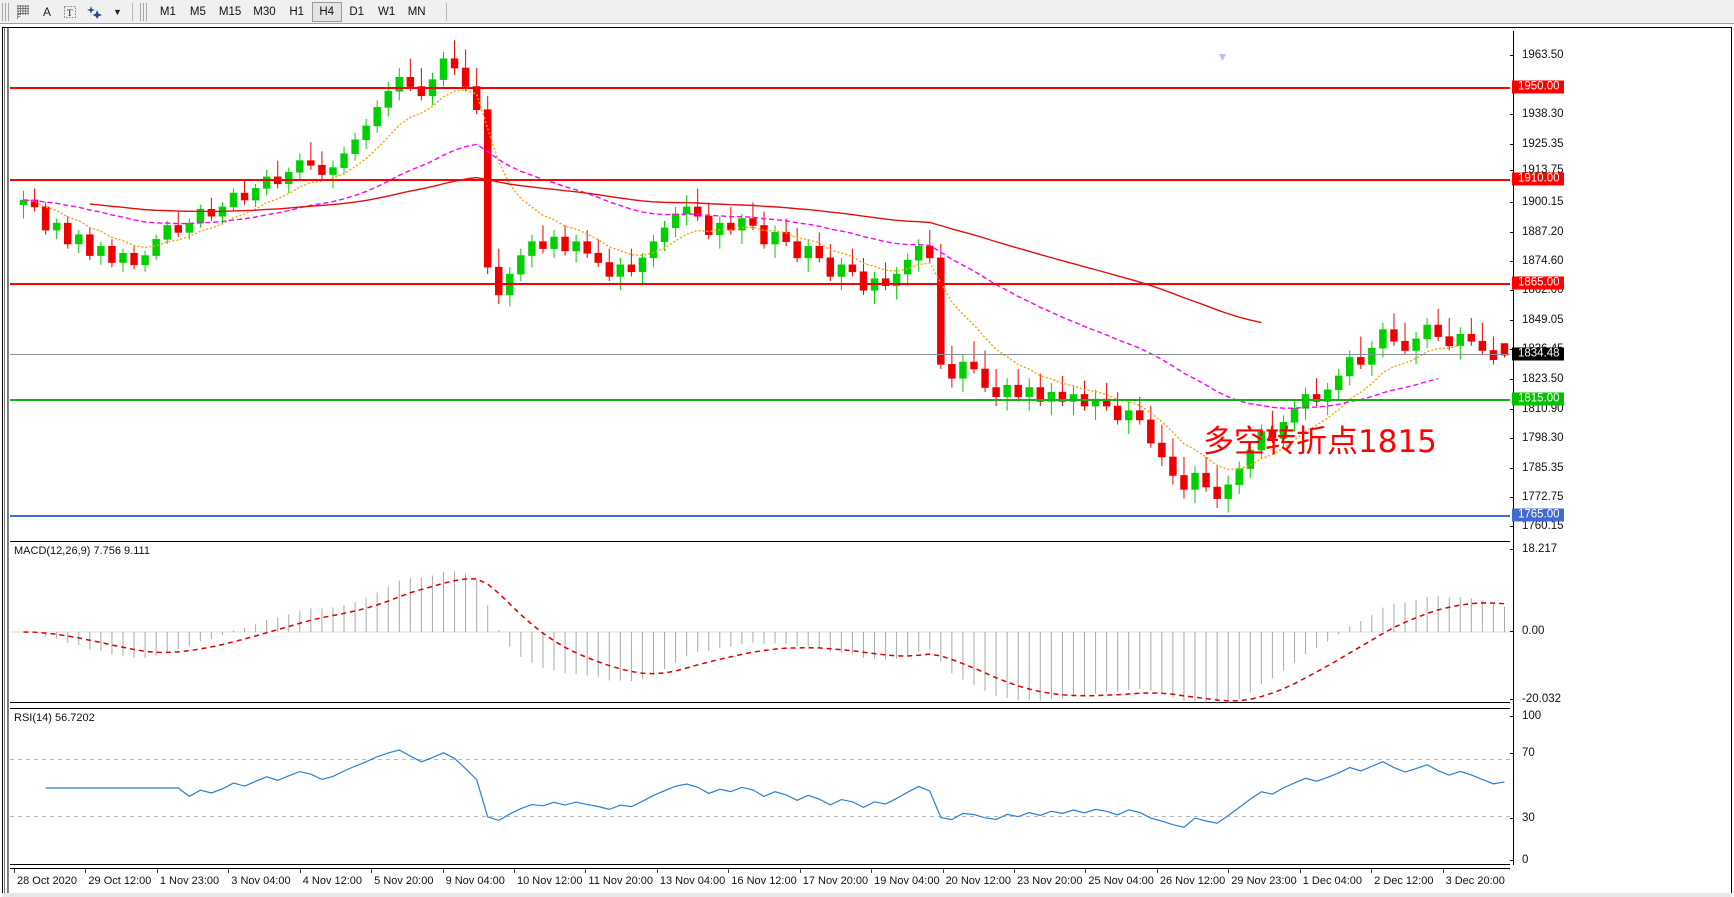 The height and width of the screenshot is (897, 1734). Describe the element at coordinates (326, 11) in the screenshot. I see `timeframe-h4: H4` at that location.